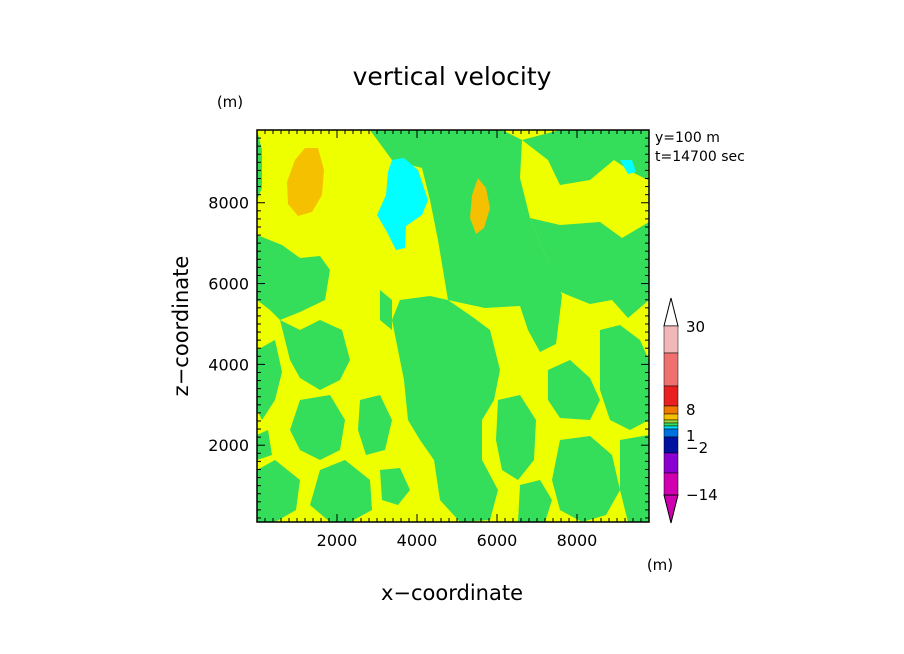 The width and height of the screenshot is (904, 654). Describe the element at coordinates (337, 540) in the screenshot. I see `x-tick-label: 2000` at that location.